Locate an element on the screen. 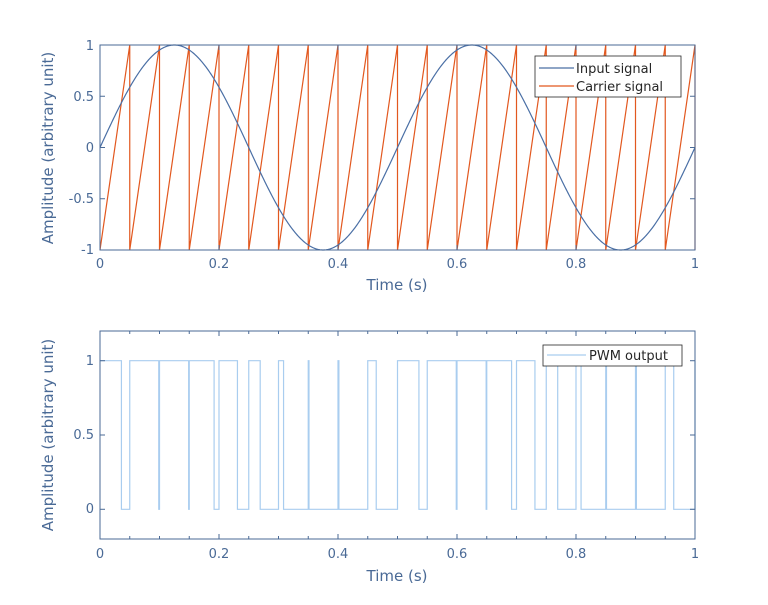 Image resolution: width=768 pixels, height=605 pixels. top-xtick-5: 1 is located at coordinates (695, 264).